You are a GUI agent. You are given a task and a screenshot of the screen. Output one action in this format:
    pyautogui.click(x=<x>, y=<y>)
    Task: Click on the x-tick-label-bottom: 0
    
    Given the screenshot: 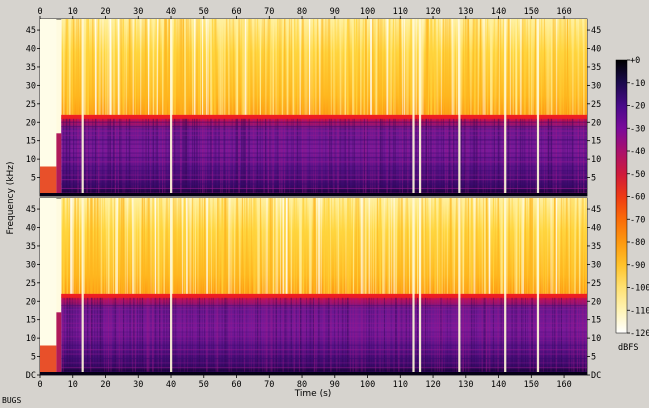 What is the action you would take?
    pyautogui.click(x=39, y=385)
    